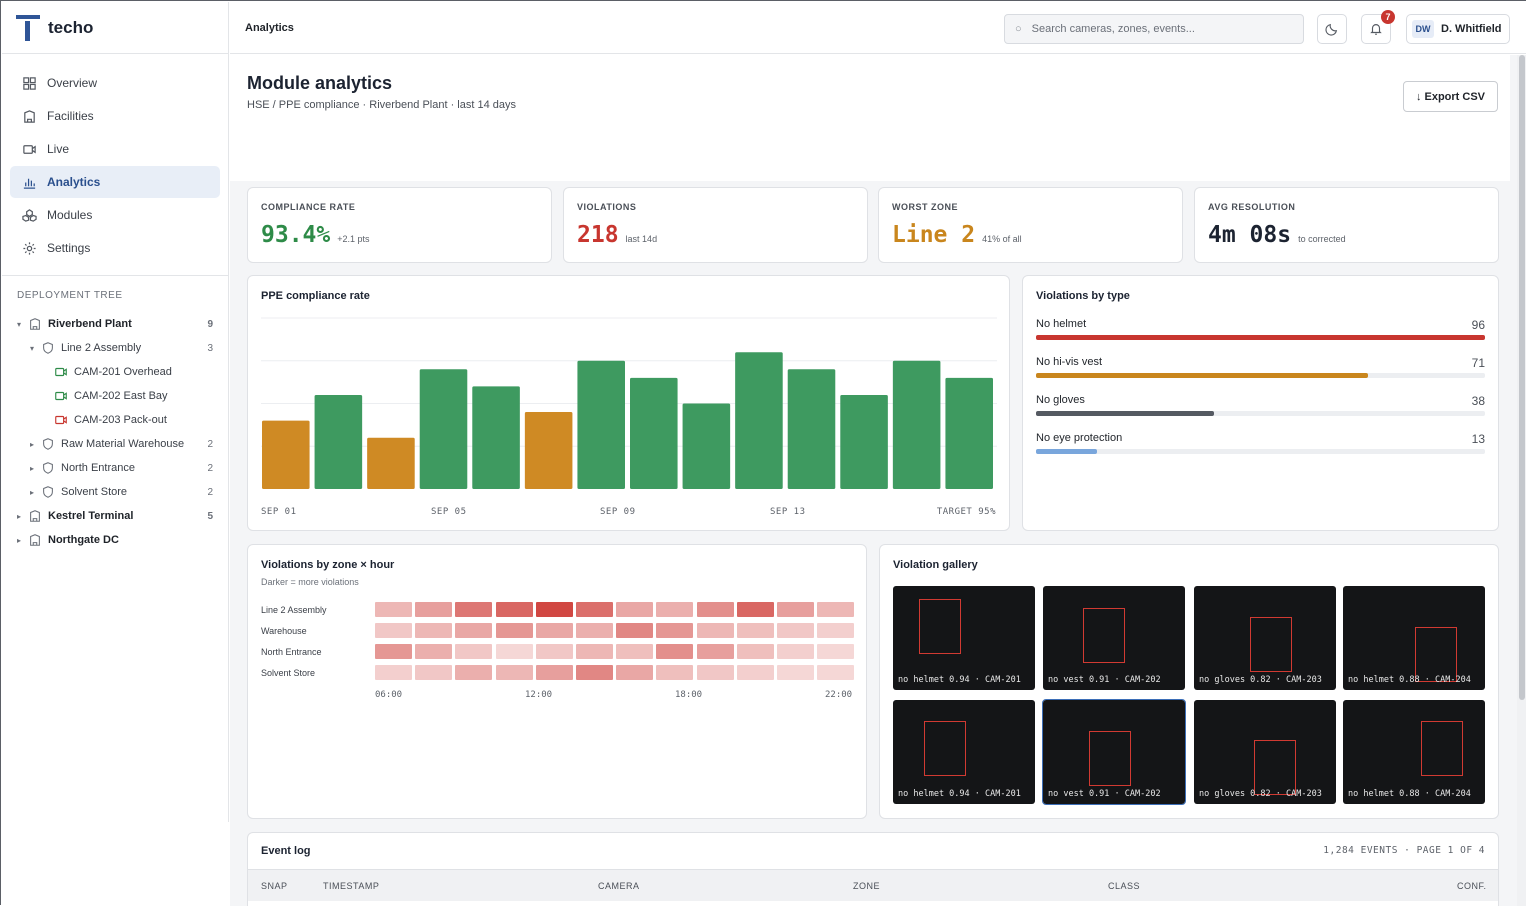 This screenshot has width=1526, height=906. What do you see at coordinates (1265, 638) in the screenshot?
I see `gallery-thumbnail: no gloves 0.82 · CAM-203` at bounding box center [1265, 638].